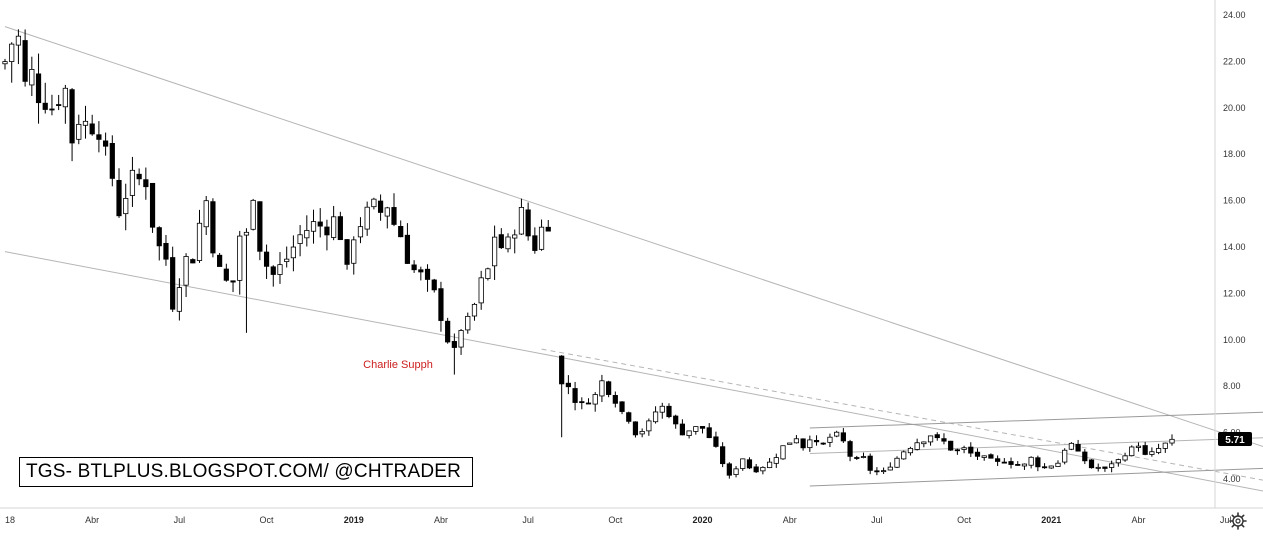 The image size is (1263, 536). I want to click on annotation-charlie: Charlie Supph, so click(398, 365).